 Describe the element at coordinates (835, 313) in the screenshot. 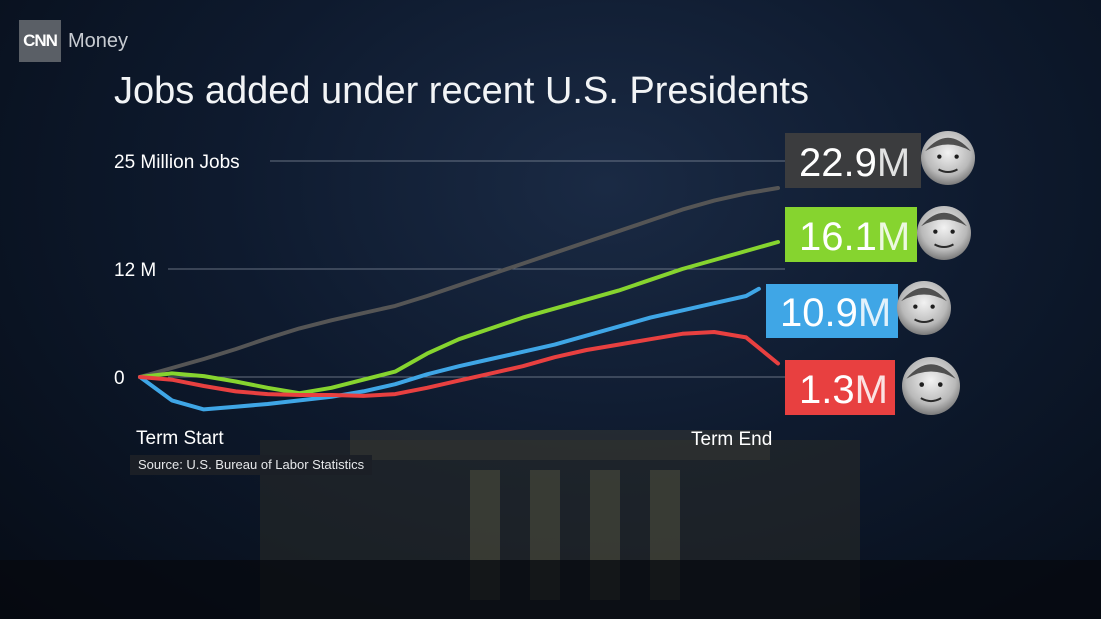

I see `end-label-value-2: 10.9M` at that location.